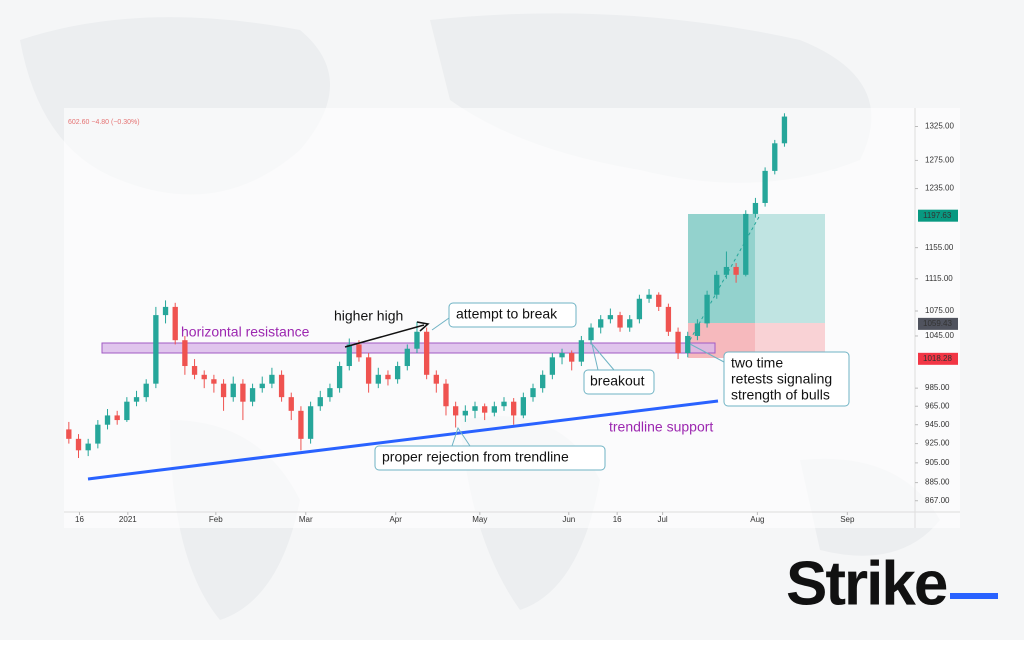  I want to click on y-tick-label: 905.00, so click(937, 462).